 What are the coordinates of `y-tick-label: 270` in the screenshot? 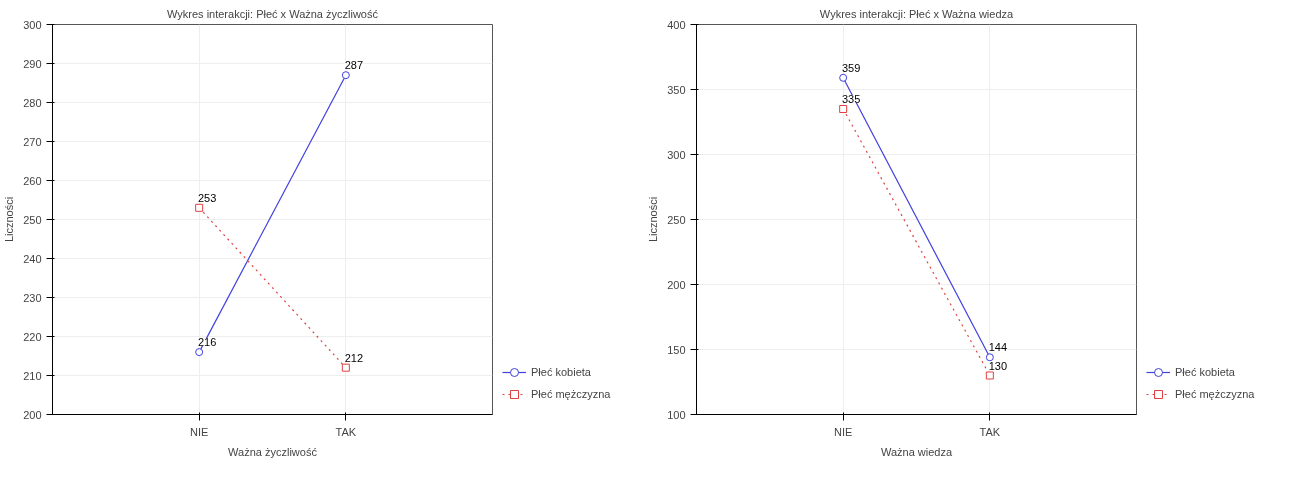 It's located at (32, 141).